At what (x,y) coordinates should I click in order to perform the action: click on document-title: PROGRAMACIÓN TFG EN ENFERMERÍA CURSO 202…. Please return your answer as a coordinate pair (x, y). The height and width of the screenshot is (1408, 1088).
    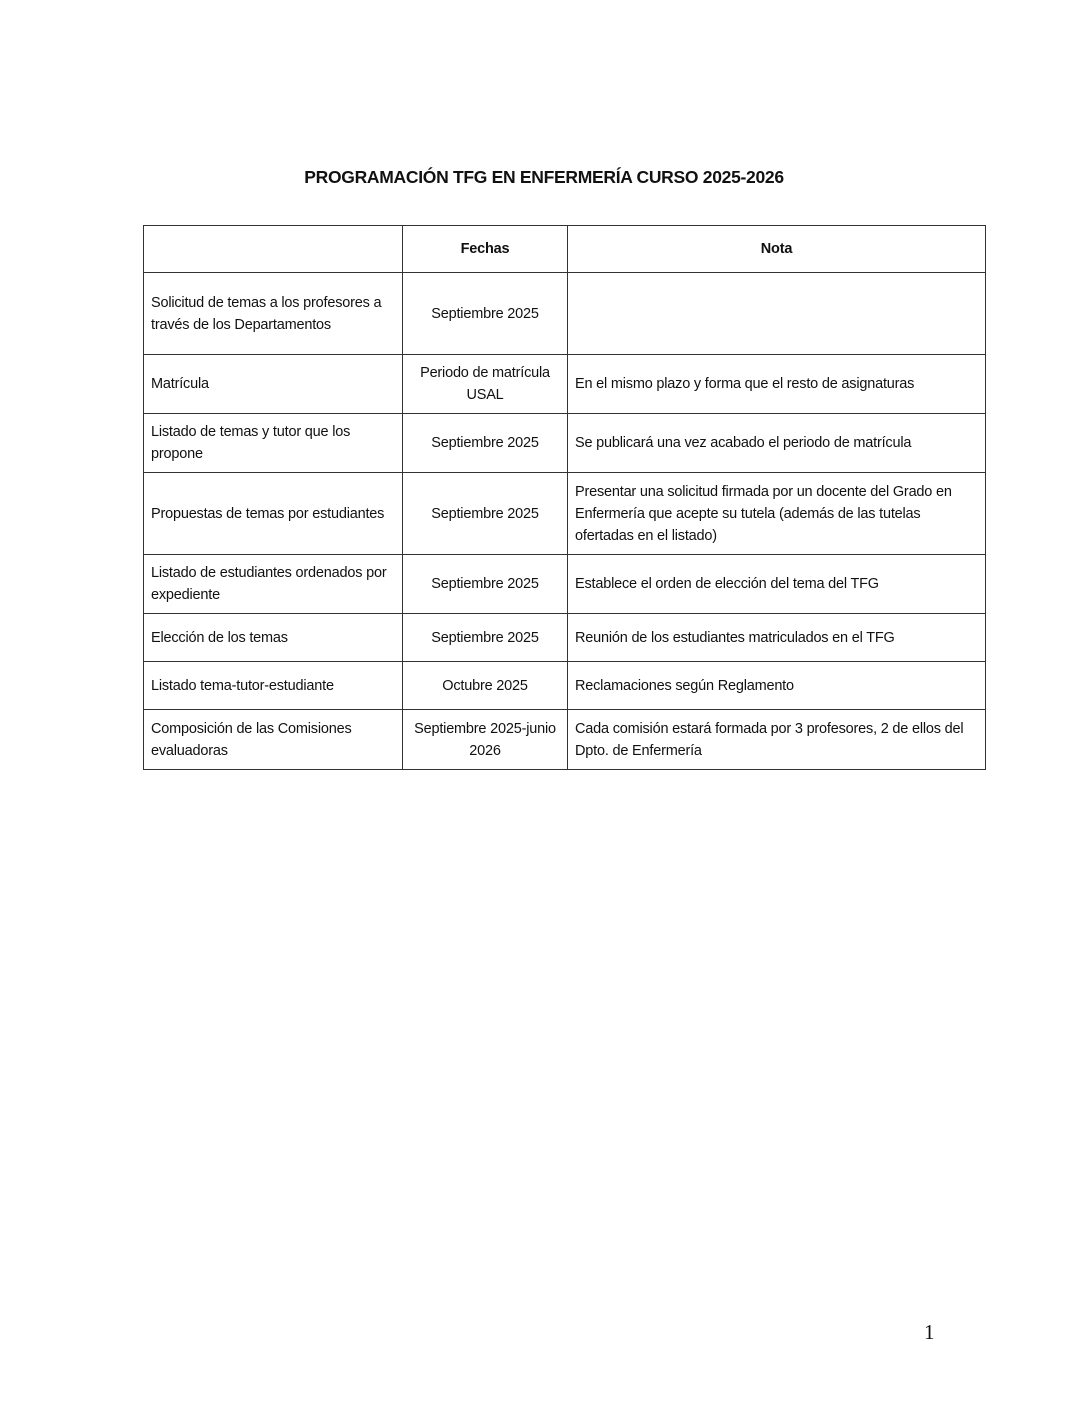
    Looking at the image, I should click on (544, 177).